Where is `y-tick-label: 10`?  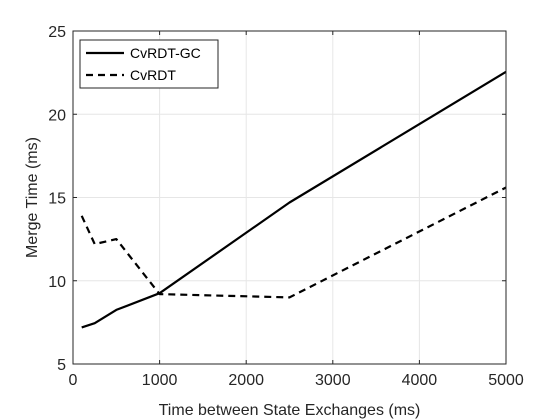 y-tick-label: 10 is located at coordinates (57, 282).